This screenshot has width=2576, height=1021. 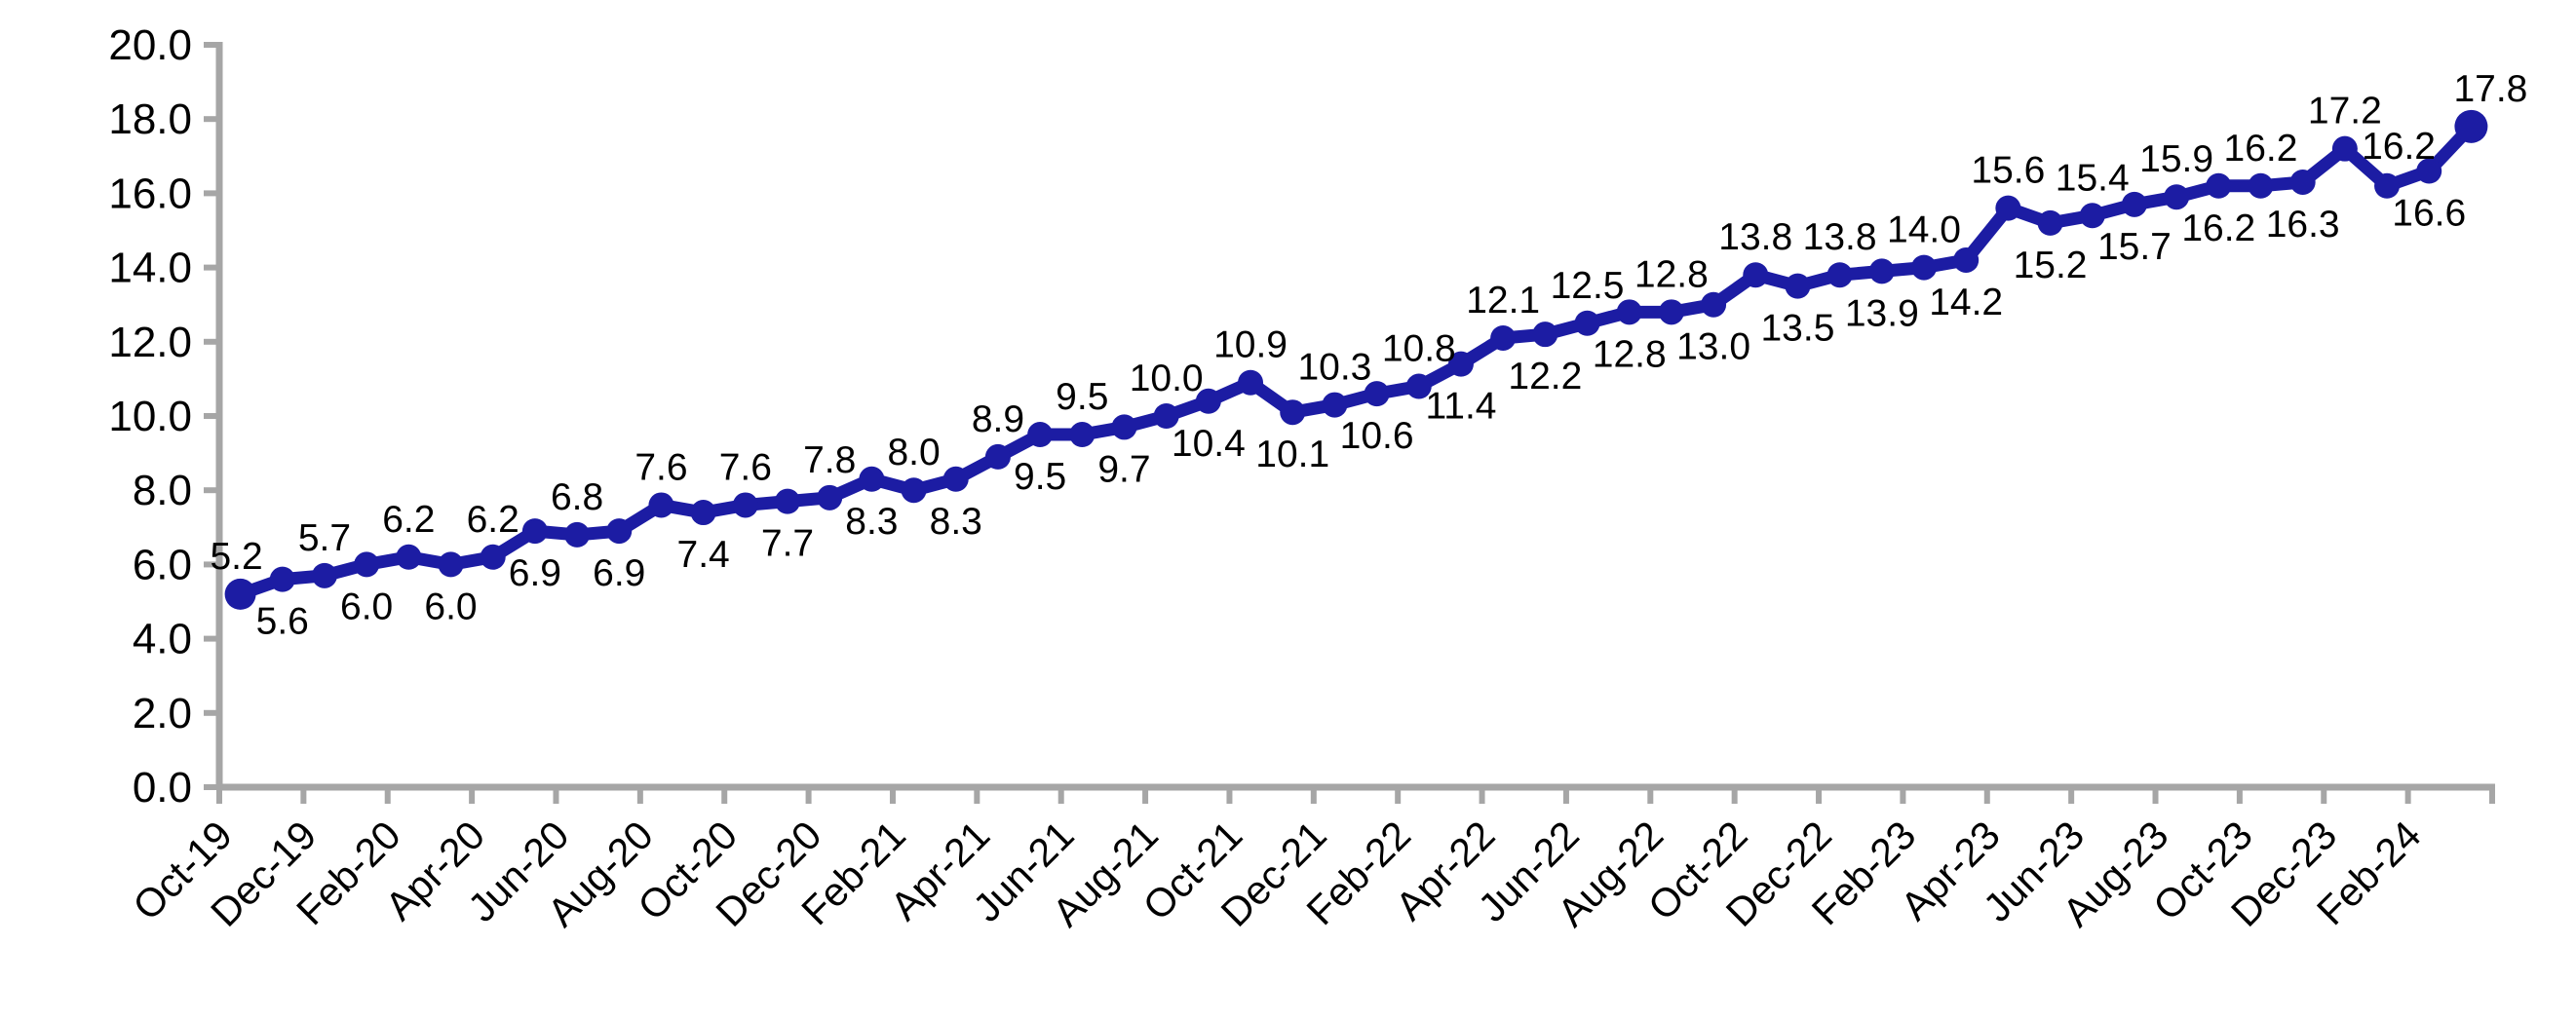 What do you see at coordinates (1250, 345) in the screenshot?
I see `data-point-label: 10.9` at bounding box center [1250, 345].